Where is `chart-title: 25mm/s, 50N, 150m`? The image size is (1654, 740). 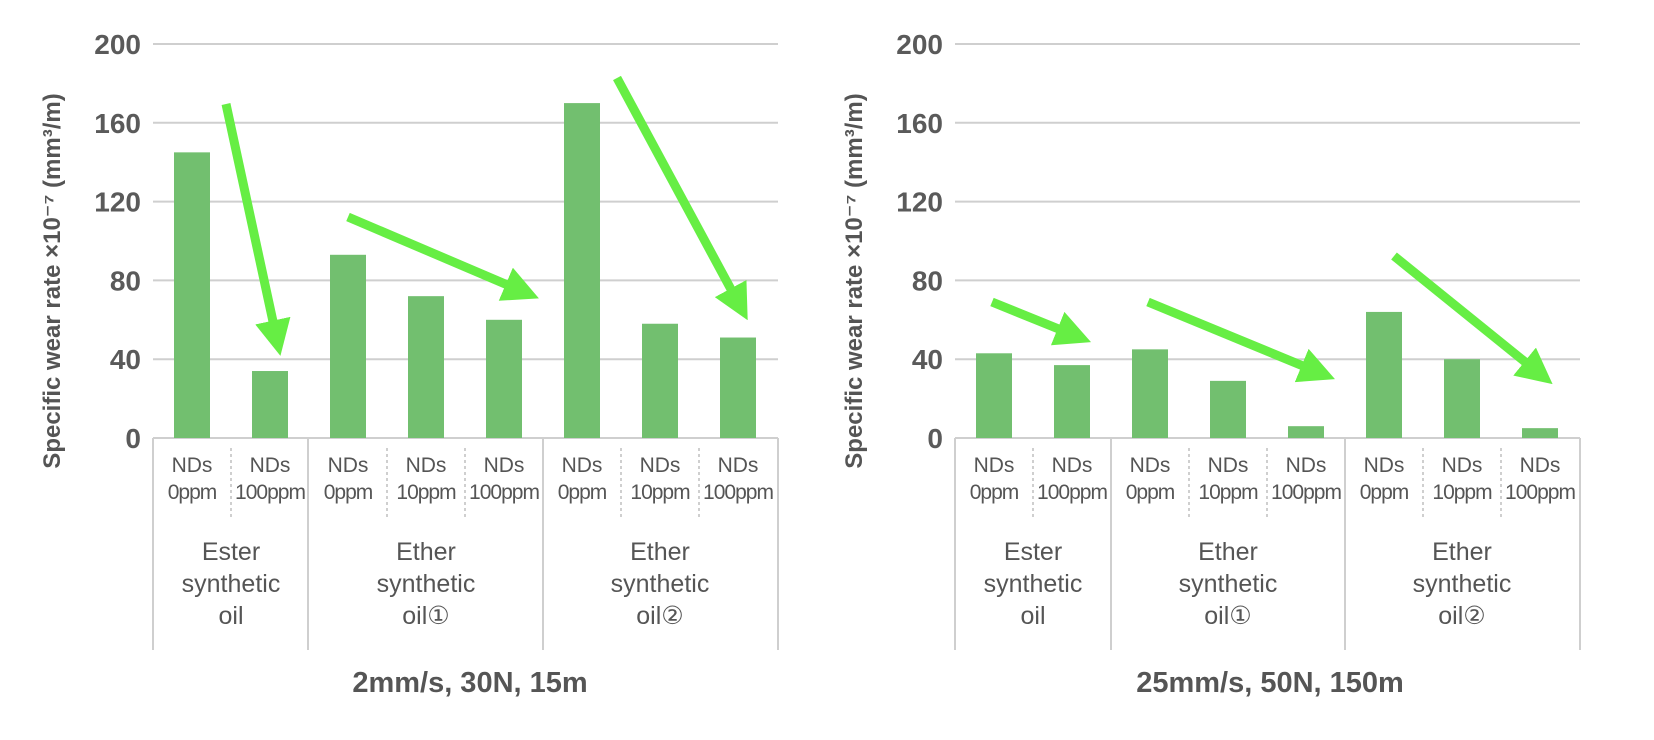
chart-title: 25mm/s, 50N, 150m is located at coordinates (1270, 683).